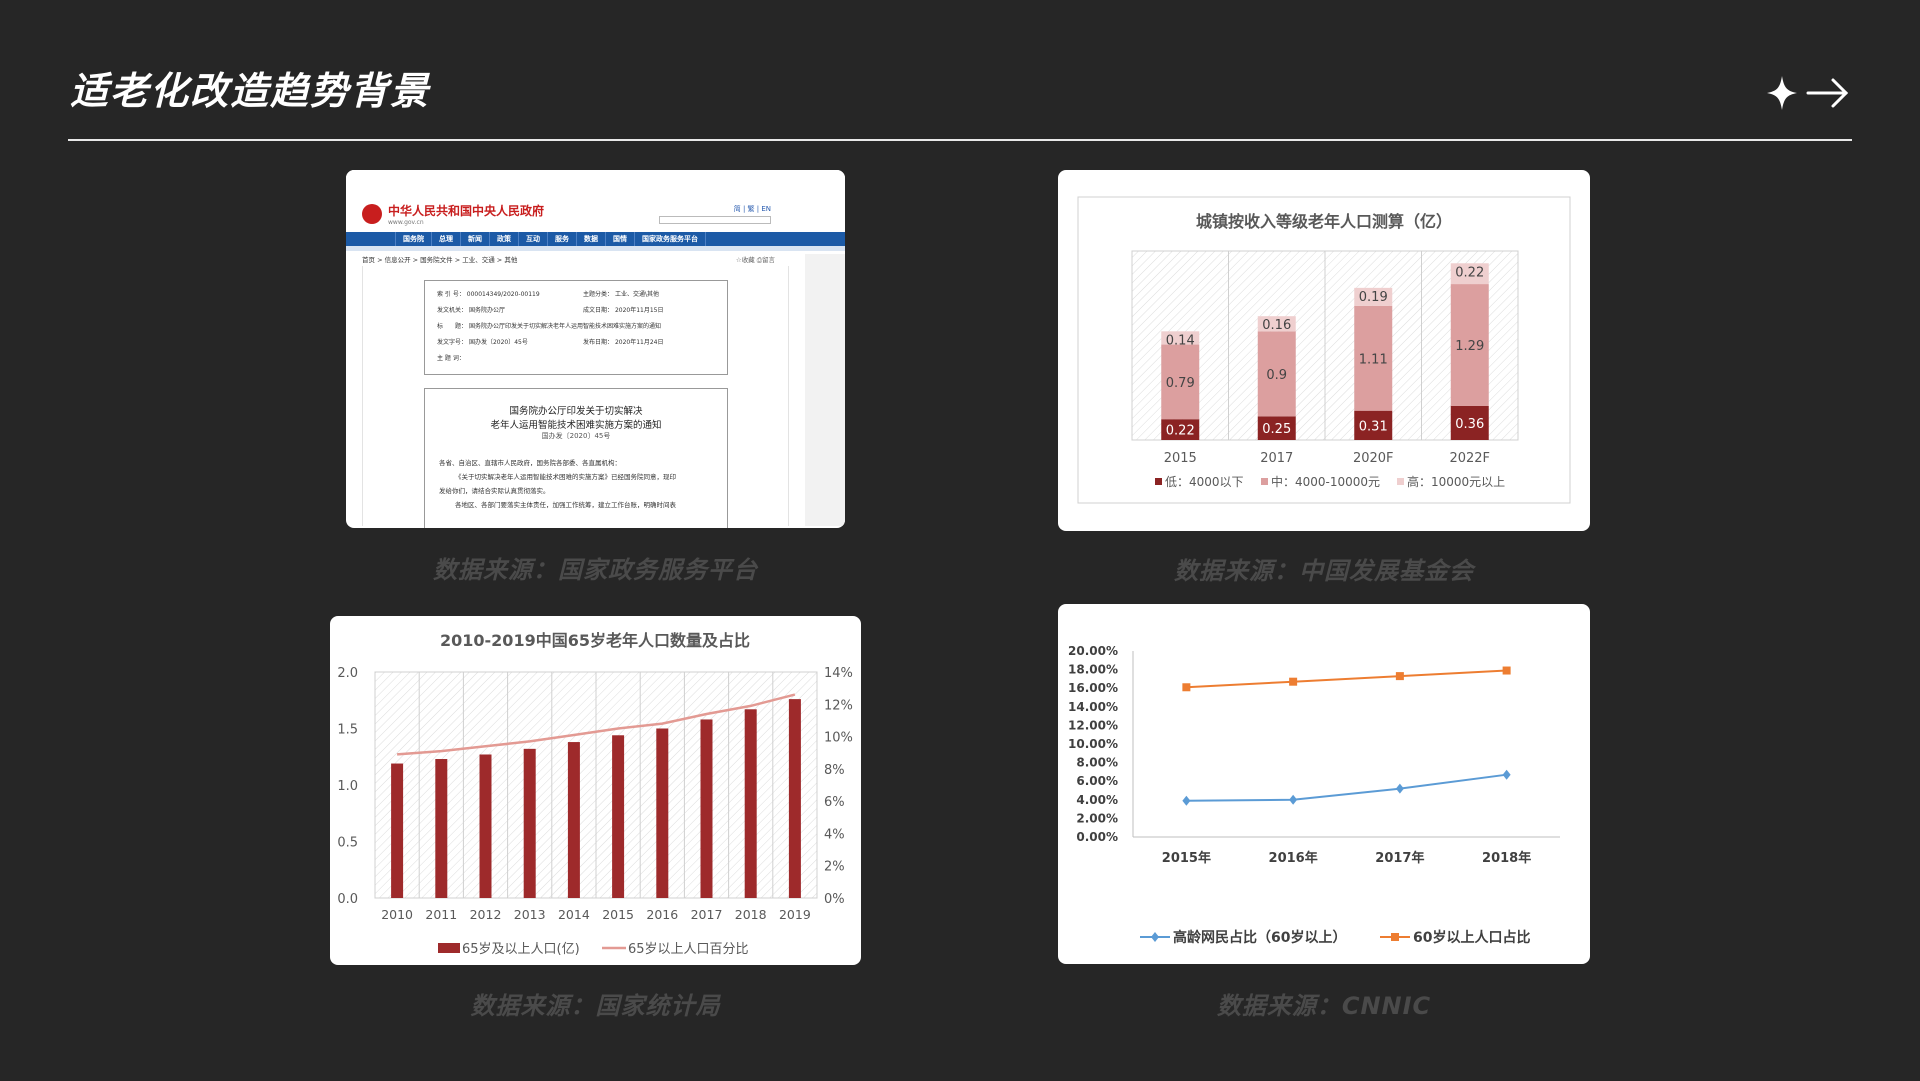 The height and width of the screenshot is (1081, 1920). Describe the element at coordinates (1097, 800) in the screenshot. I see `y-tick-label: 4.00%` at that location.